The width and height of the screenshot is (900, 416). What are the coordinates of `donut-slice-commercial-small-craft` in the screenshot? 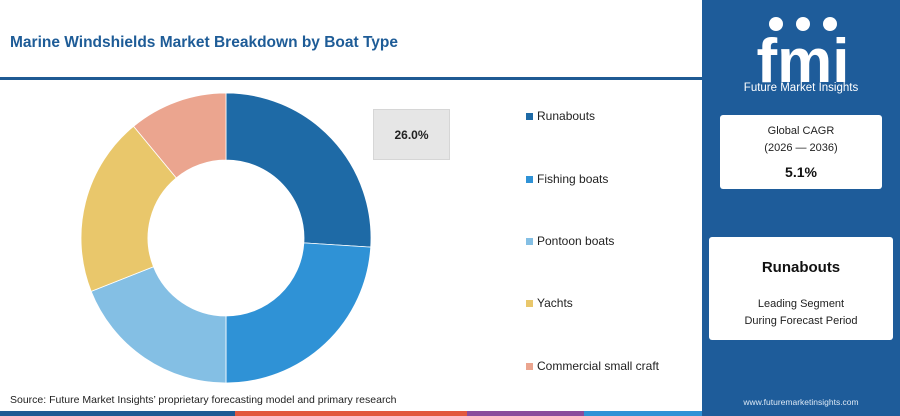 It's located at (180, 135).